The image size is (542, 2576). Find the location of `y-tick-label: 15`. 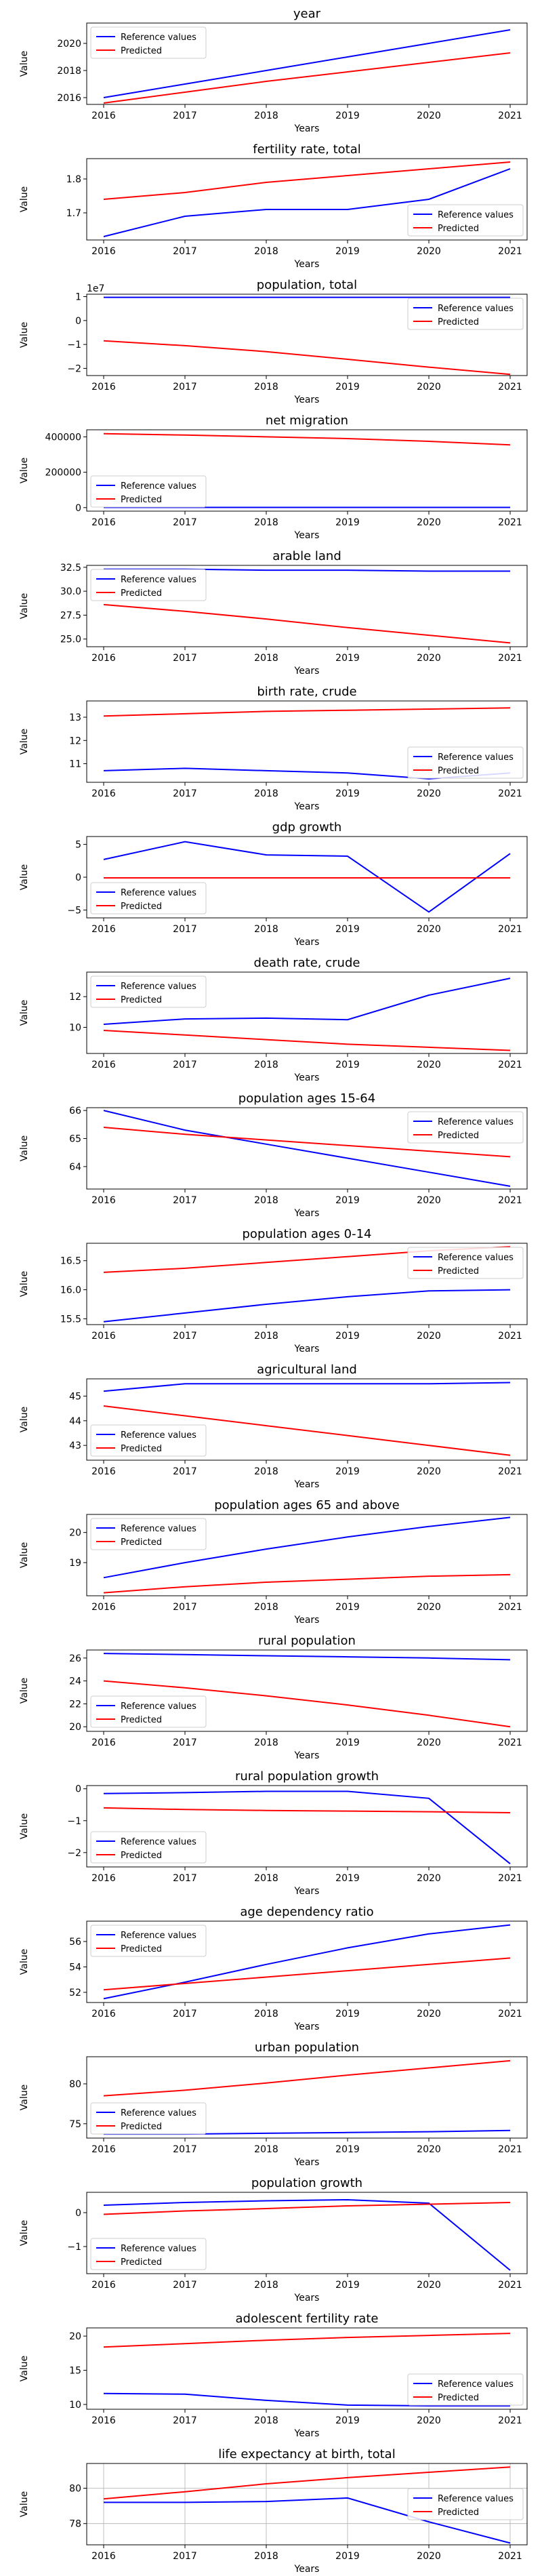

y-tick-label: 15 is located at coordinates (75, 2371).